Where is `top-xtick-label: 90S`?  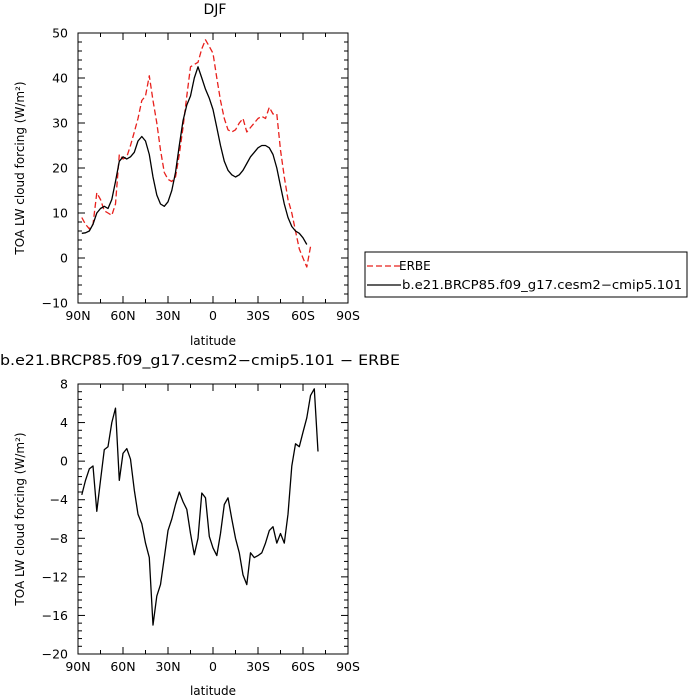
top-xtick-label: 90S is located at coordinates (348, 315).